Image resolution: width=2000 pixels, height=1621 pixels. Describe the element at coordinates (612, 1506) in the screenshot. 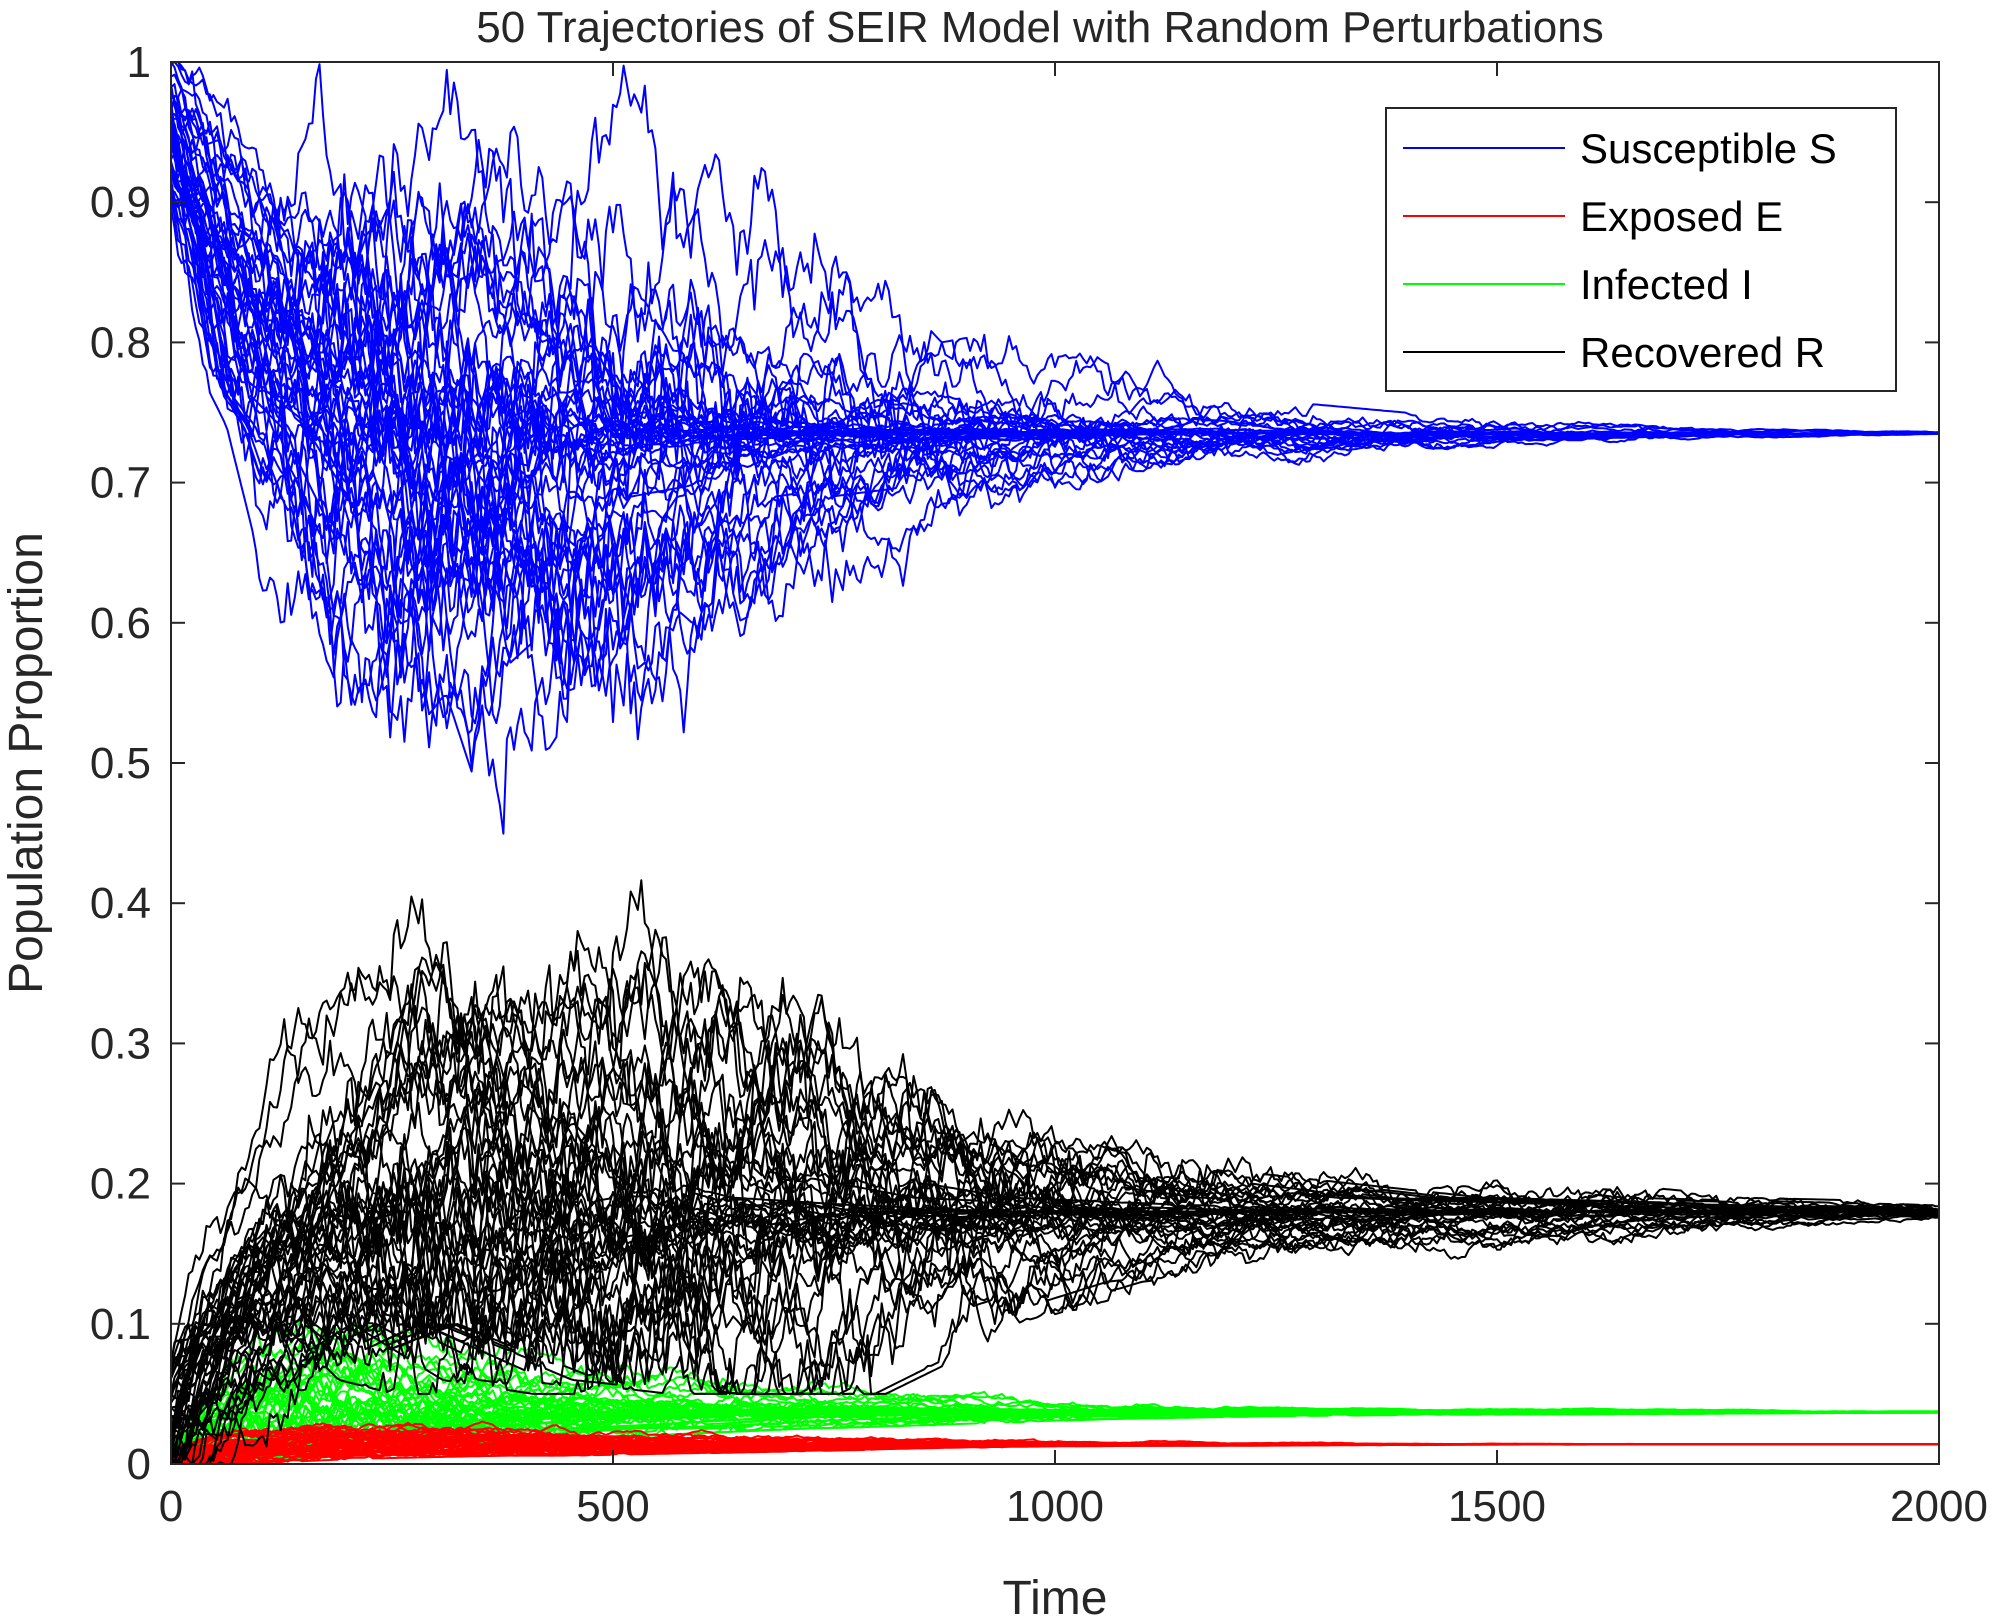

I see `x-tick-label: 500` at that location.